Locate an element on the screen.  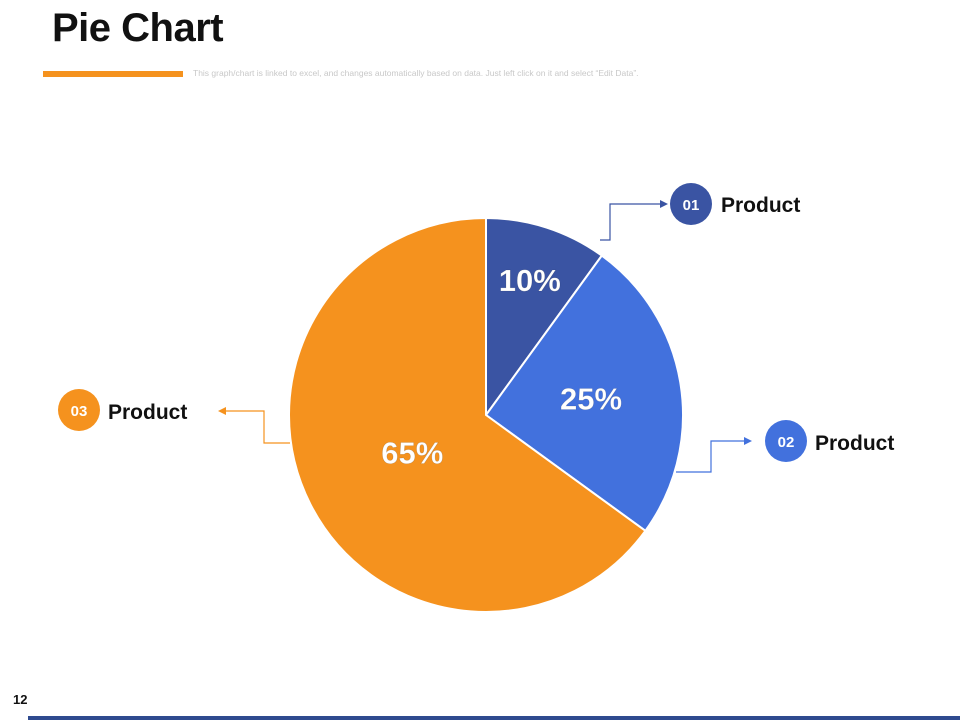
slice-label-01: 10% is located at coordinates (530, 280).